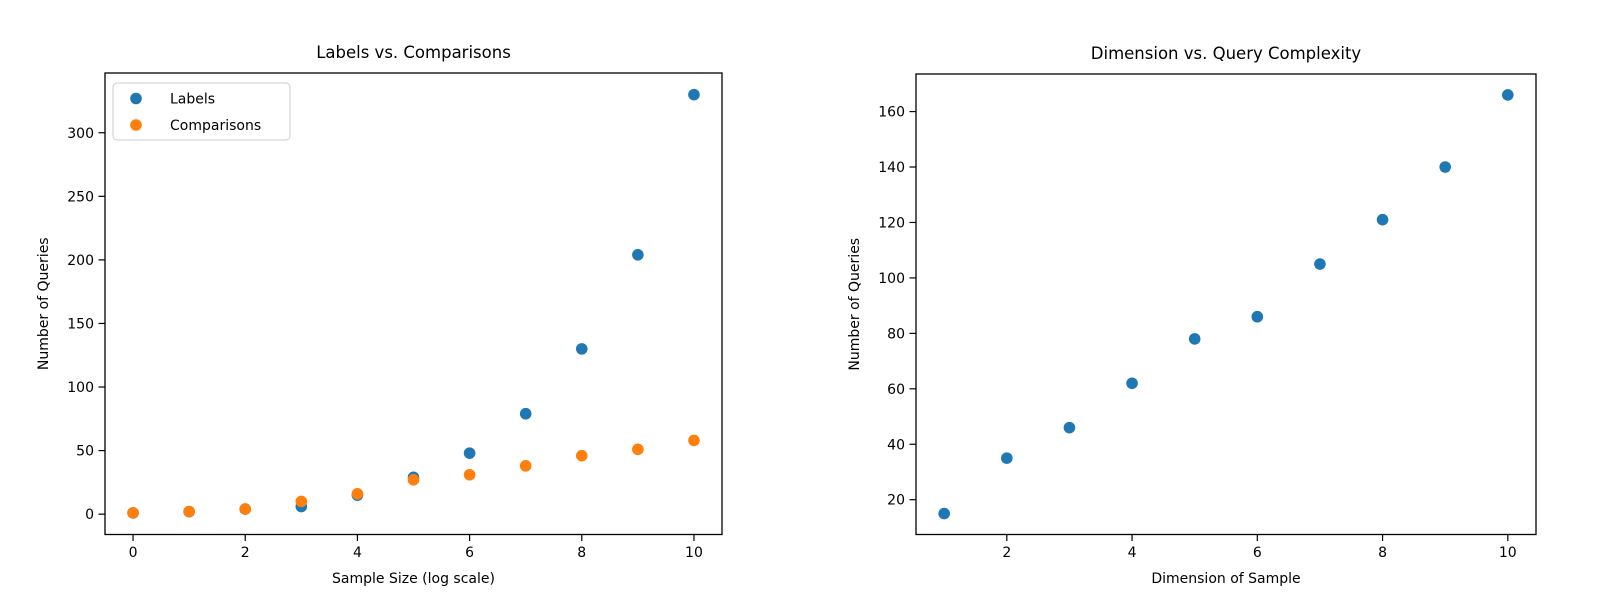 The height and width of the screenshot is (607, 1620). I want to click on y-tick-label: 50, so click(85, 452).